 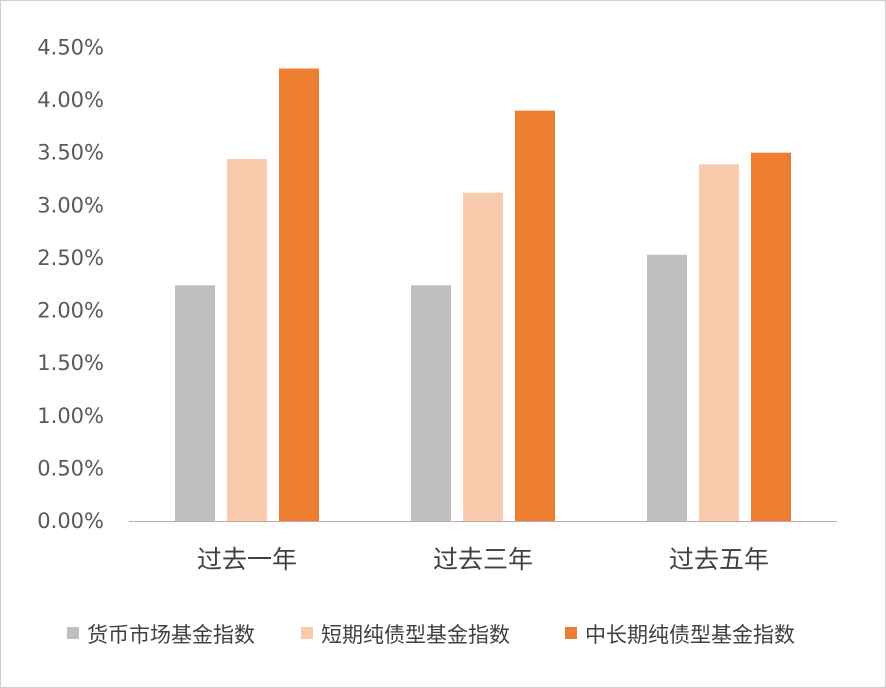 I want to click on y-tick-label: 3.00%, so click(x=70, y=205).